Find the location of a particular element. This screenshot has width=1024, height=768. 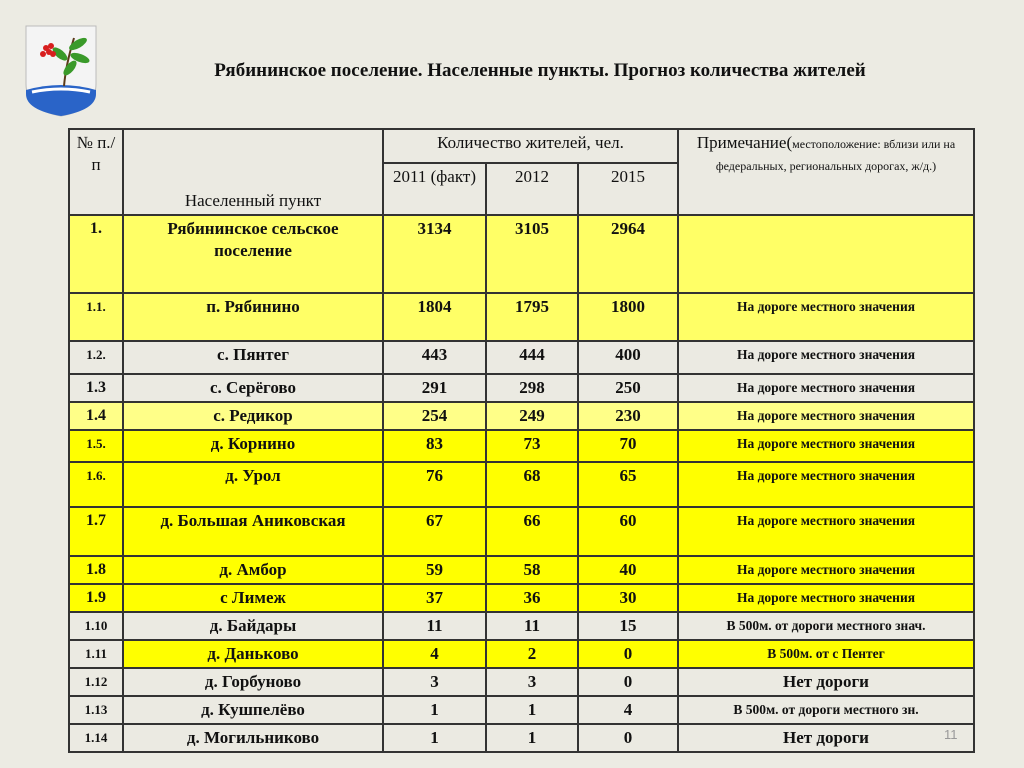

cell-c: 65 is located at coordinates (628, 484).